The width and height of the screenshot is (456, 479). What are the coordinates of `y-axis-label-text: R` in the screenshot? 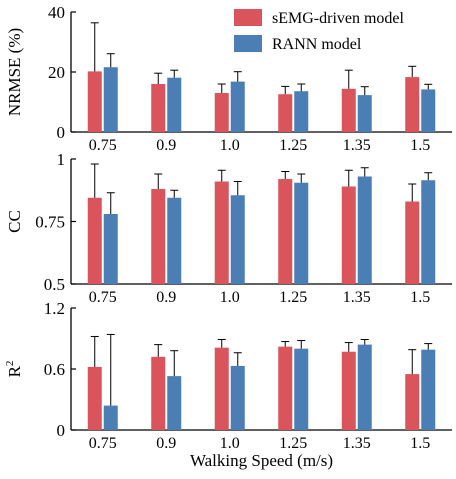 It's located at (14, 371).